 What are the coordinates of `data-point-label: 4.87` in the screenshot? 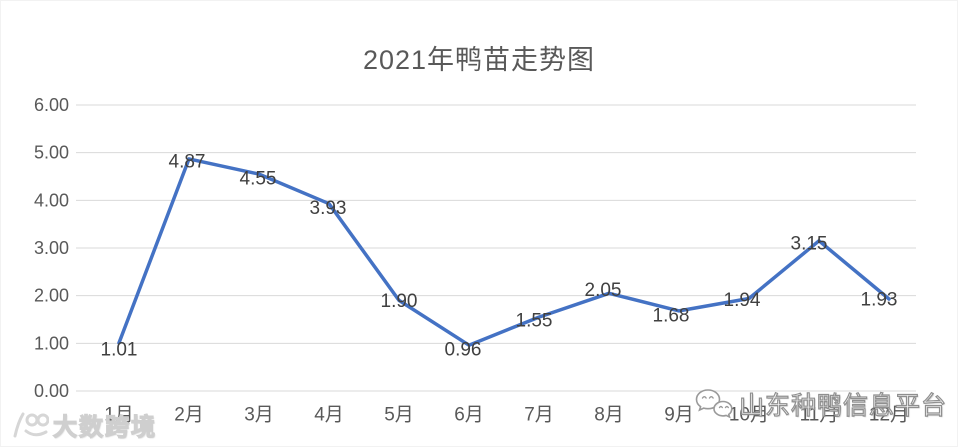 It's located at (187, 161).